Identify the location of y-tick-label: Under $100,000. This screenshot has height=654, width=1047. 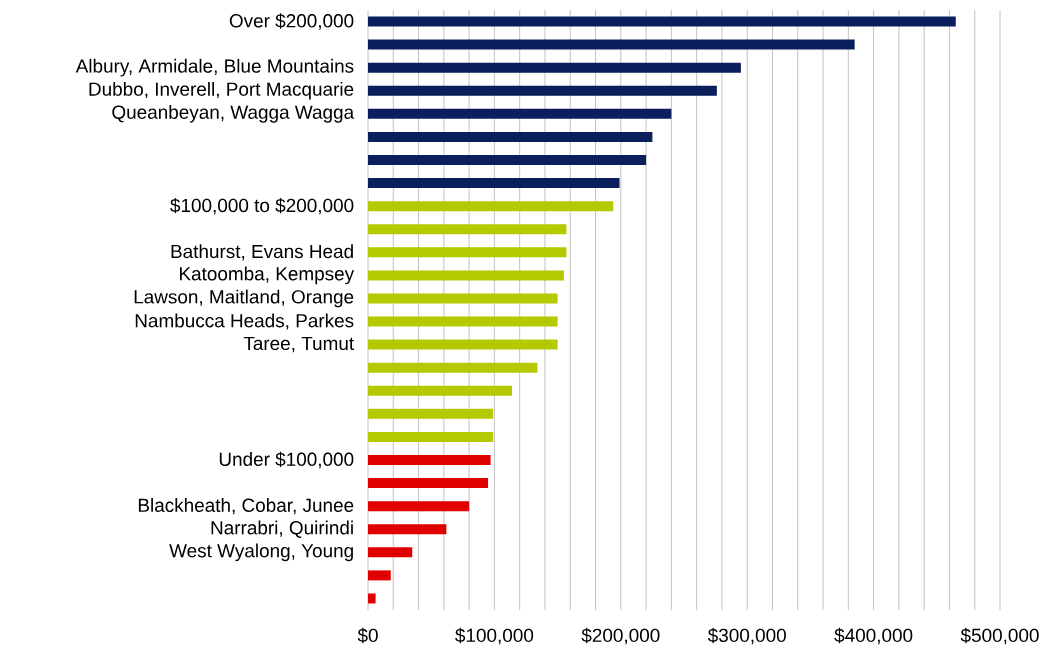
(286, 460).